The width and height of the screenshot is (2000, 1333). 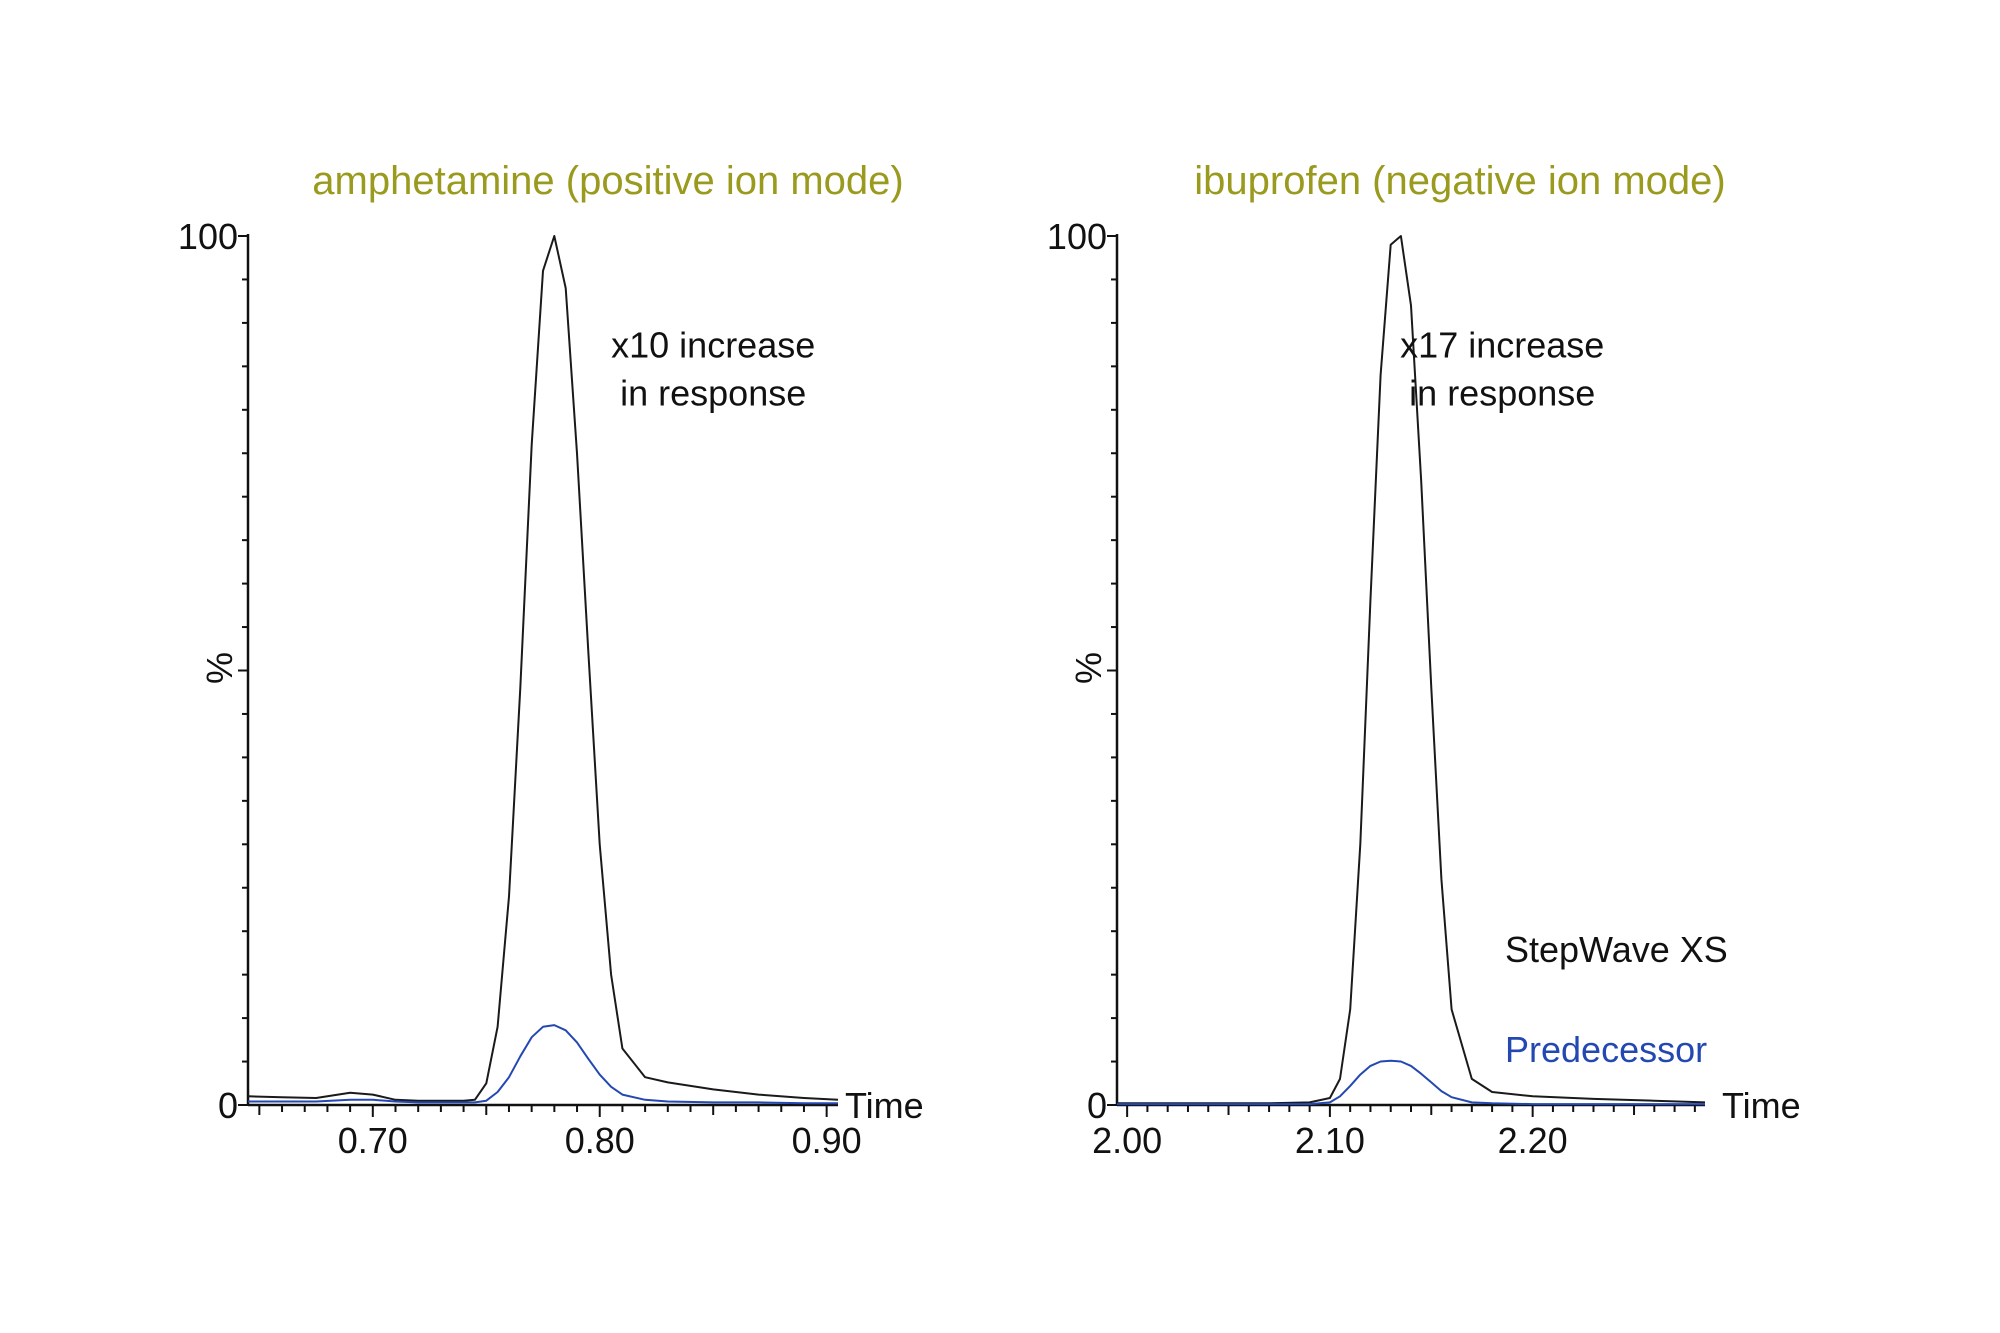 What do you see at coordinates (1459, 181) in the screenshot?
I see `chart-title: ibuprofen (negative ion mode)` at bounding box center [1459, 181].